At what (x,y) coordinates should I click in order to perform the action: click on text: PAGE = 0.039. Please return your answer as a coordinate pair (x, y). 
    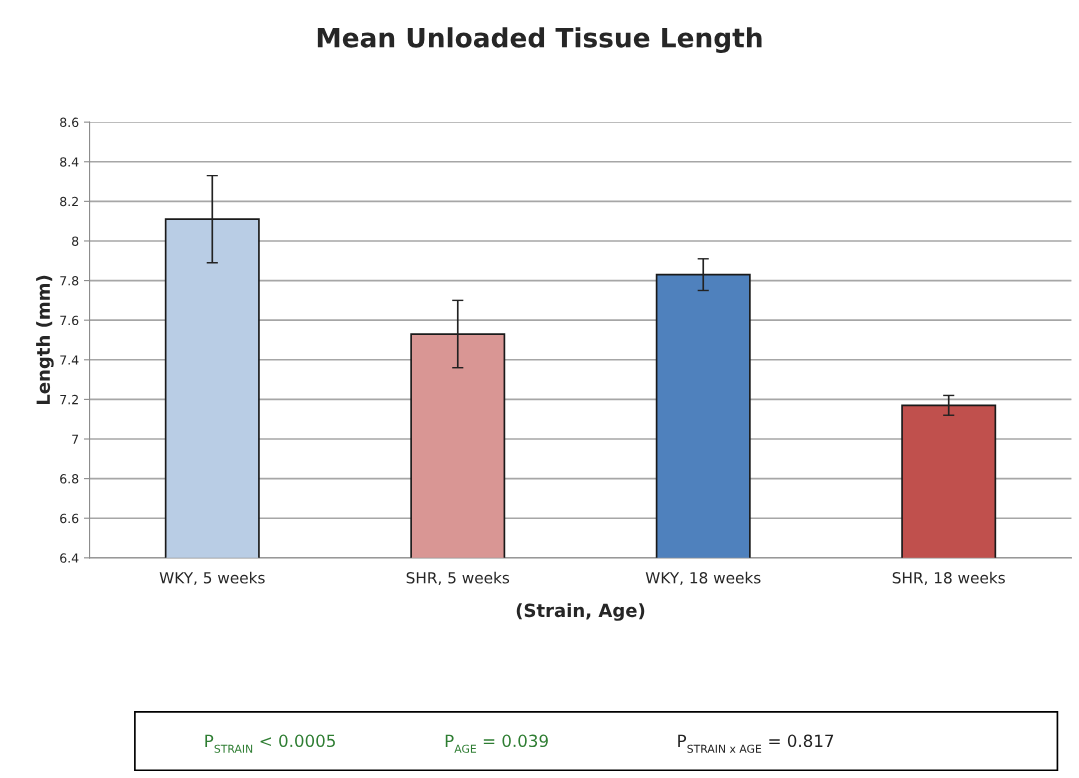
    Looking at the image, I should click on (496, 743).